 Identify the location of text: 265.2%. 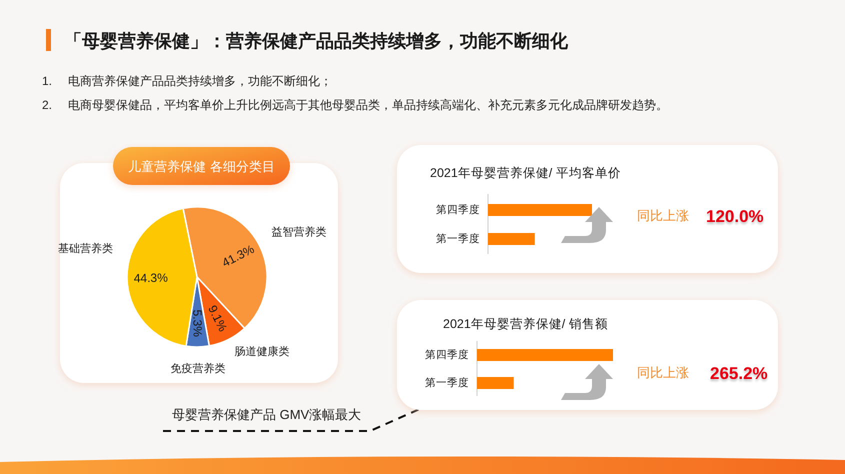
(739, 373).